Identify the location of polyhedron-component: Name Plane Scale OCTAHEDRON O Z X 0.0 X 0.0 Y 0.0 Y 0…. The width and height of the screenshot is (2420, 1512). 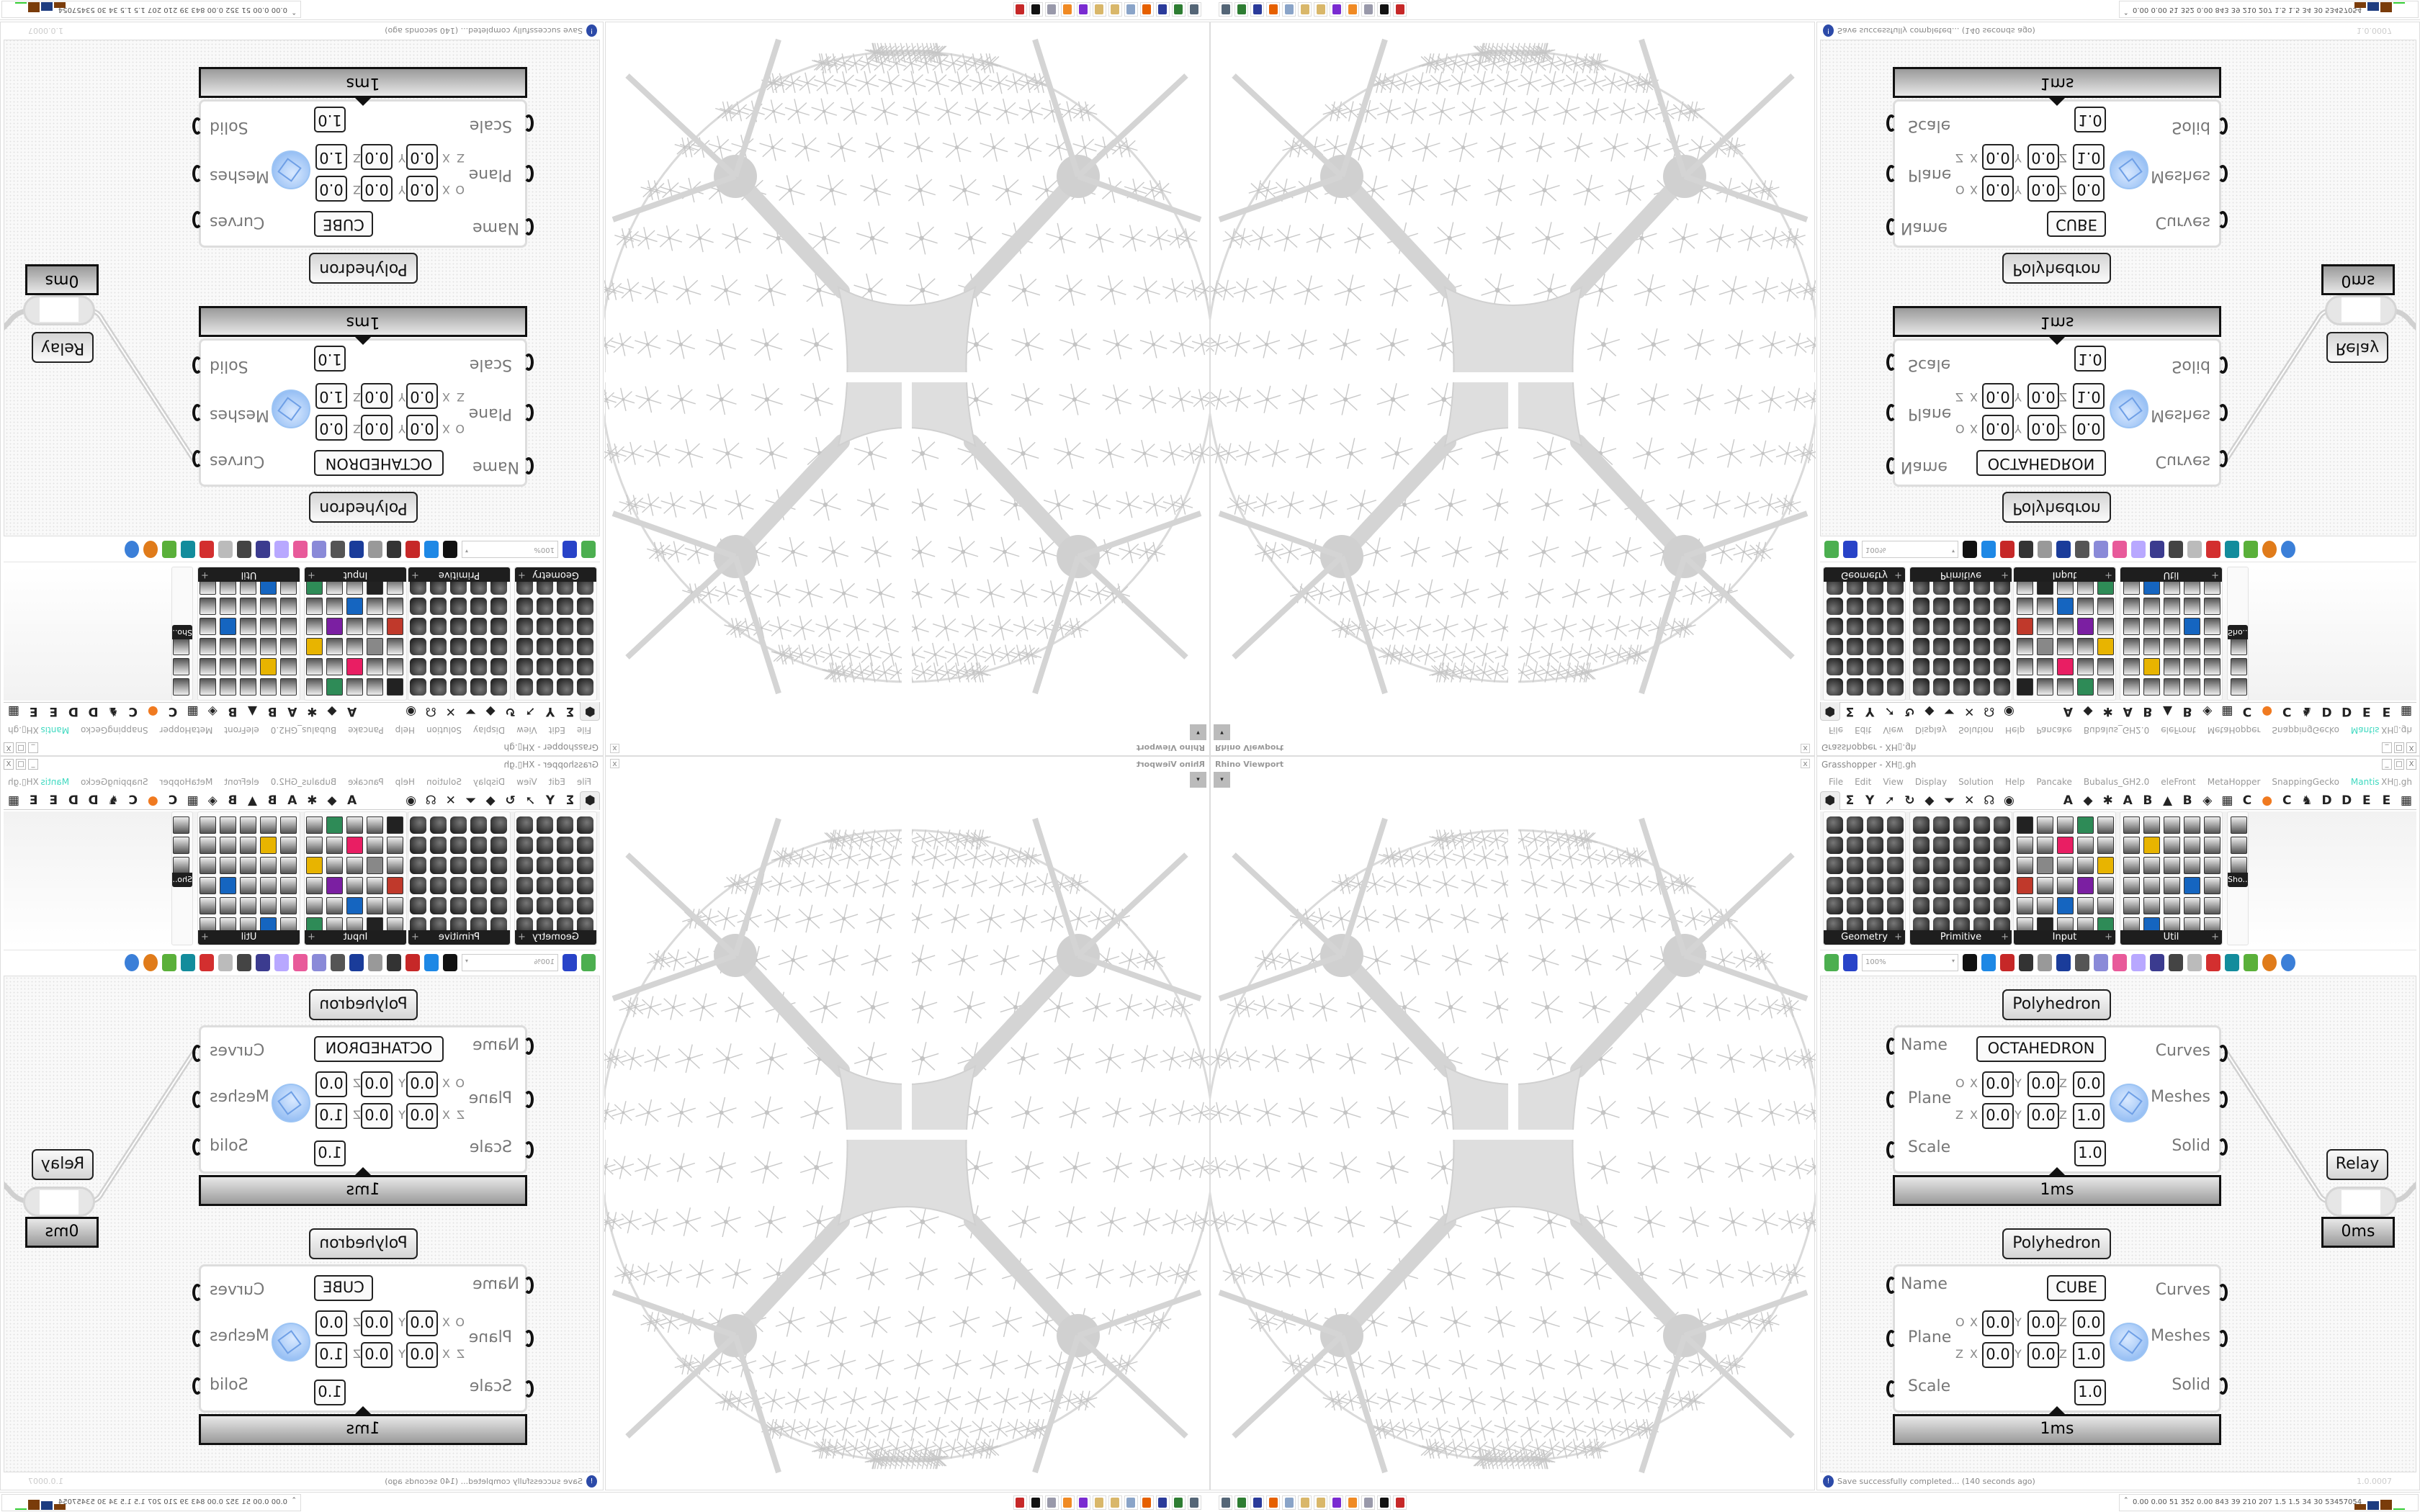
(363, 1099).